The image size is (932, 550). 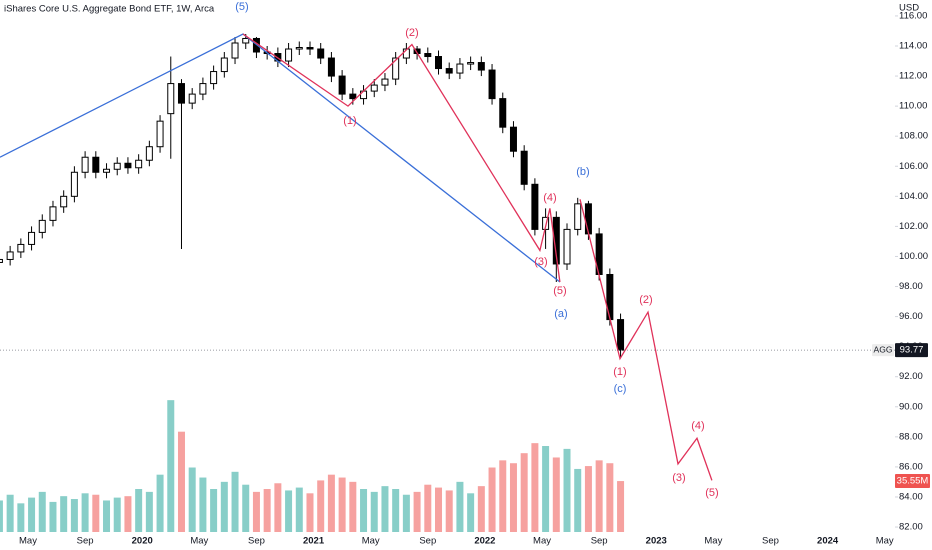 I want to click on x-tick-label: 2021, so click(x=314, y=541).